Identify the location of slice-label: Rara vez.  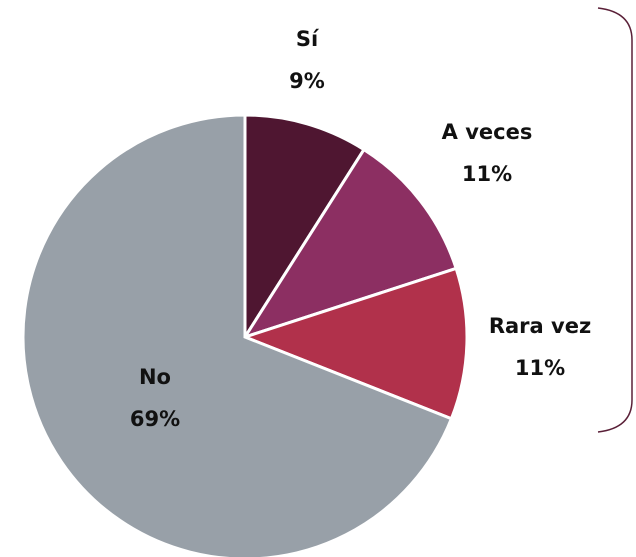
(540, 326).